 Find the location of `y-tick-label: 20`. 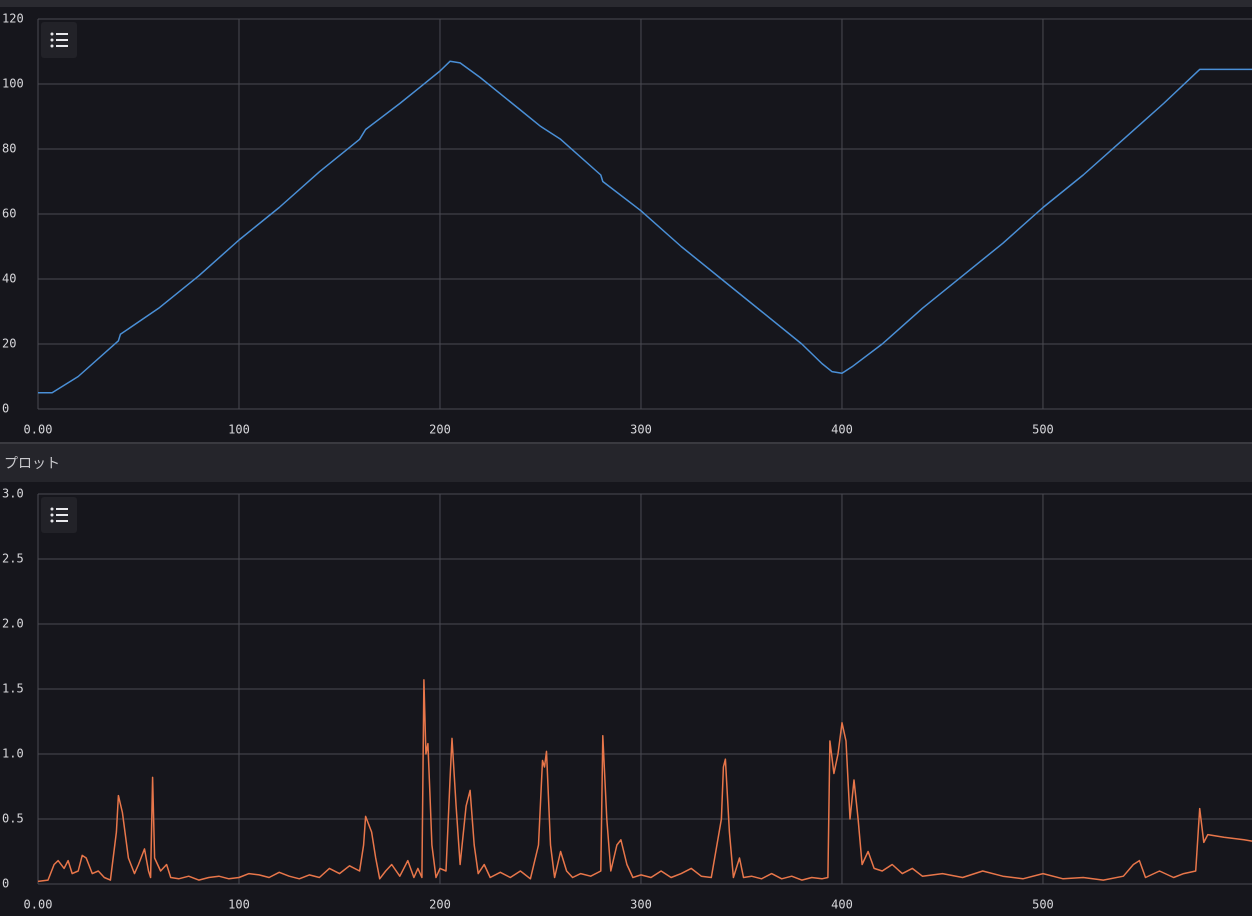

y-tick-label: 20 is located at coordinates (9, 344).